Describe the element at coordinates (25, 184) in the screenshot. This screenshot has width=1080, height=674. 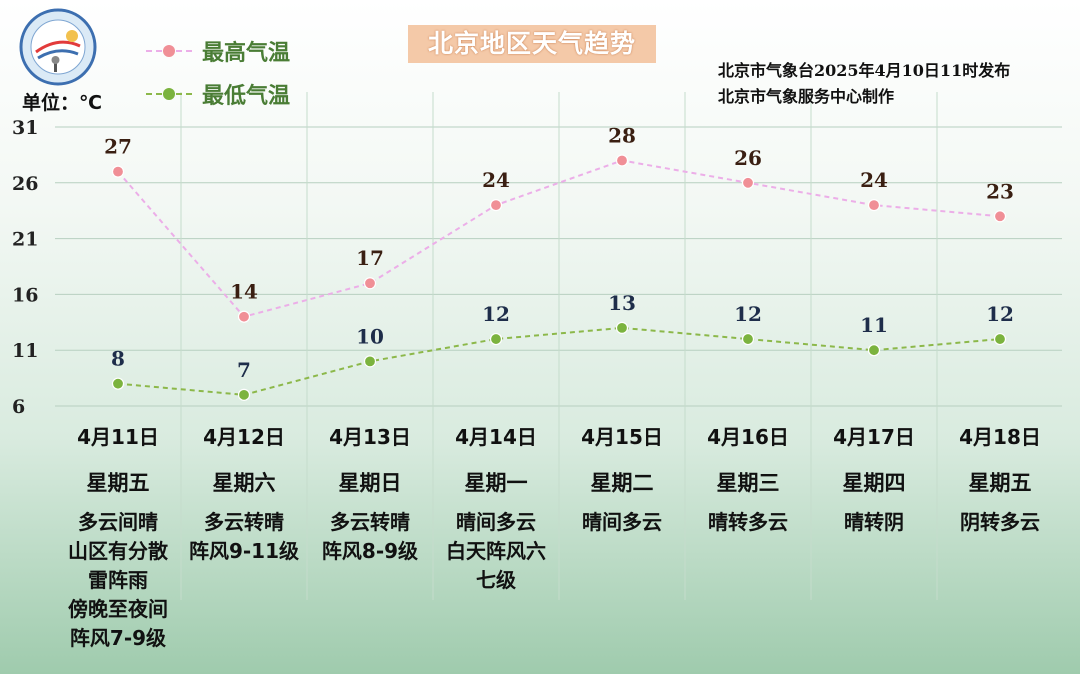
I see `y-tick-label: 26` at that location.